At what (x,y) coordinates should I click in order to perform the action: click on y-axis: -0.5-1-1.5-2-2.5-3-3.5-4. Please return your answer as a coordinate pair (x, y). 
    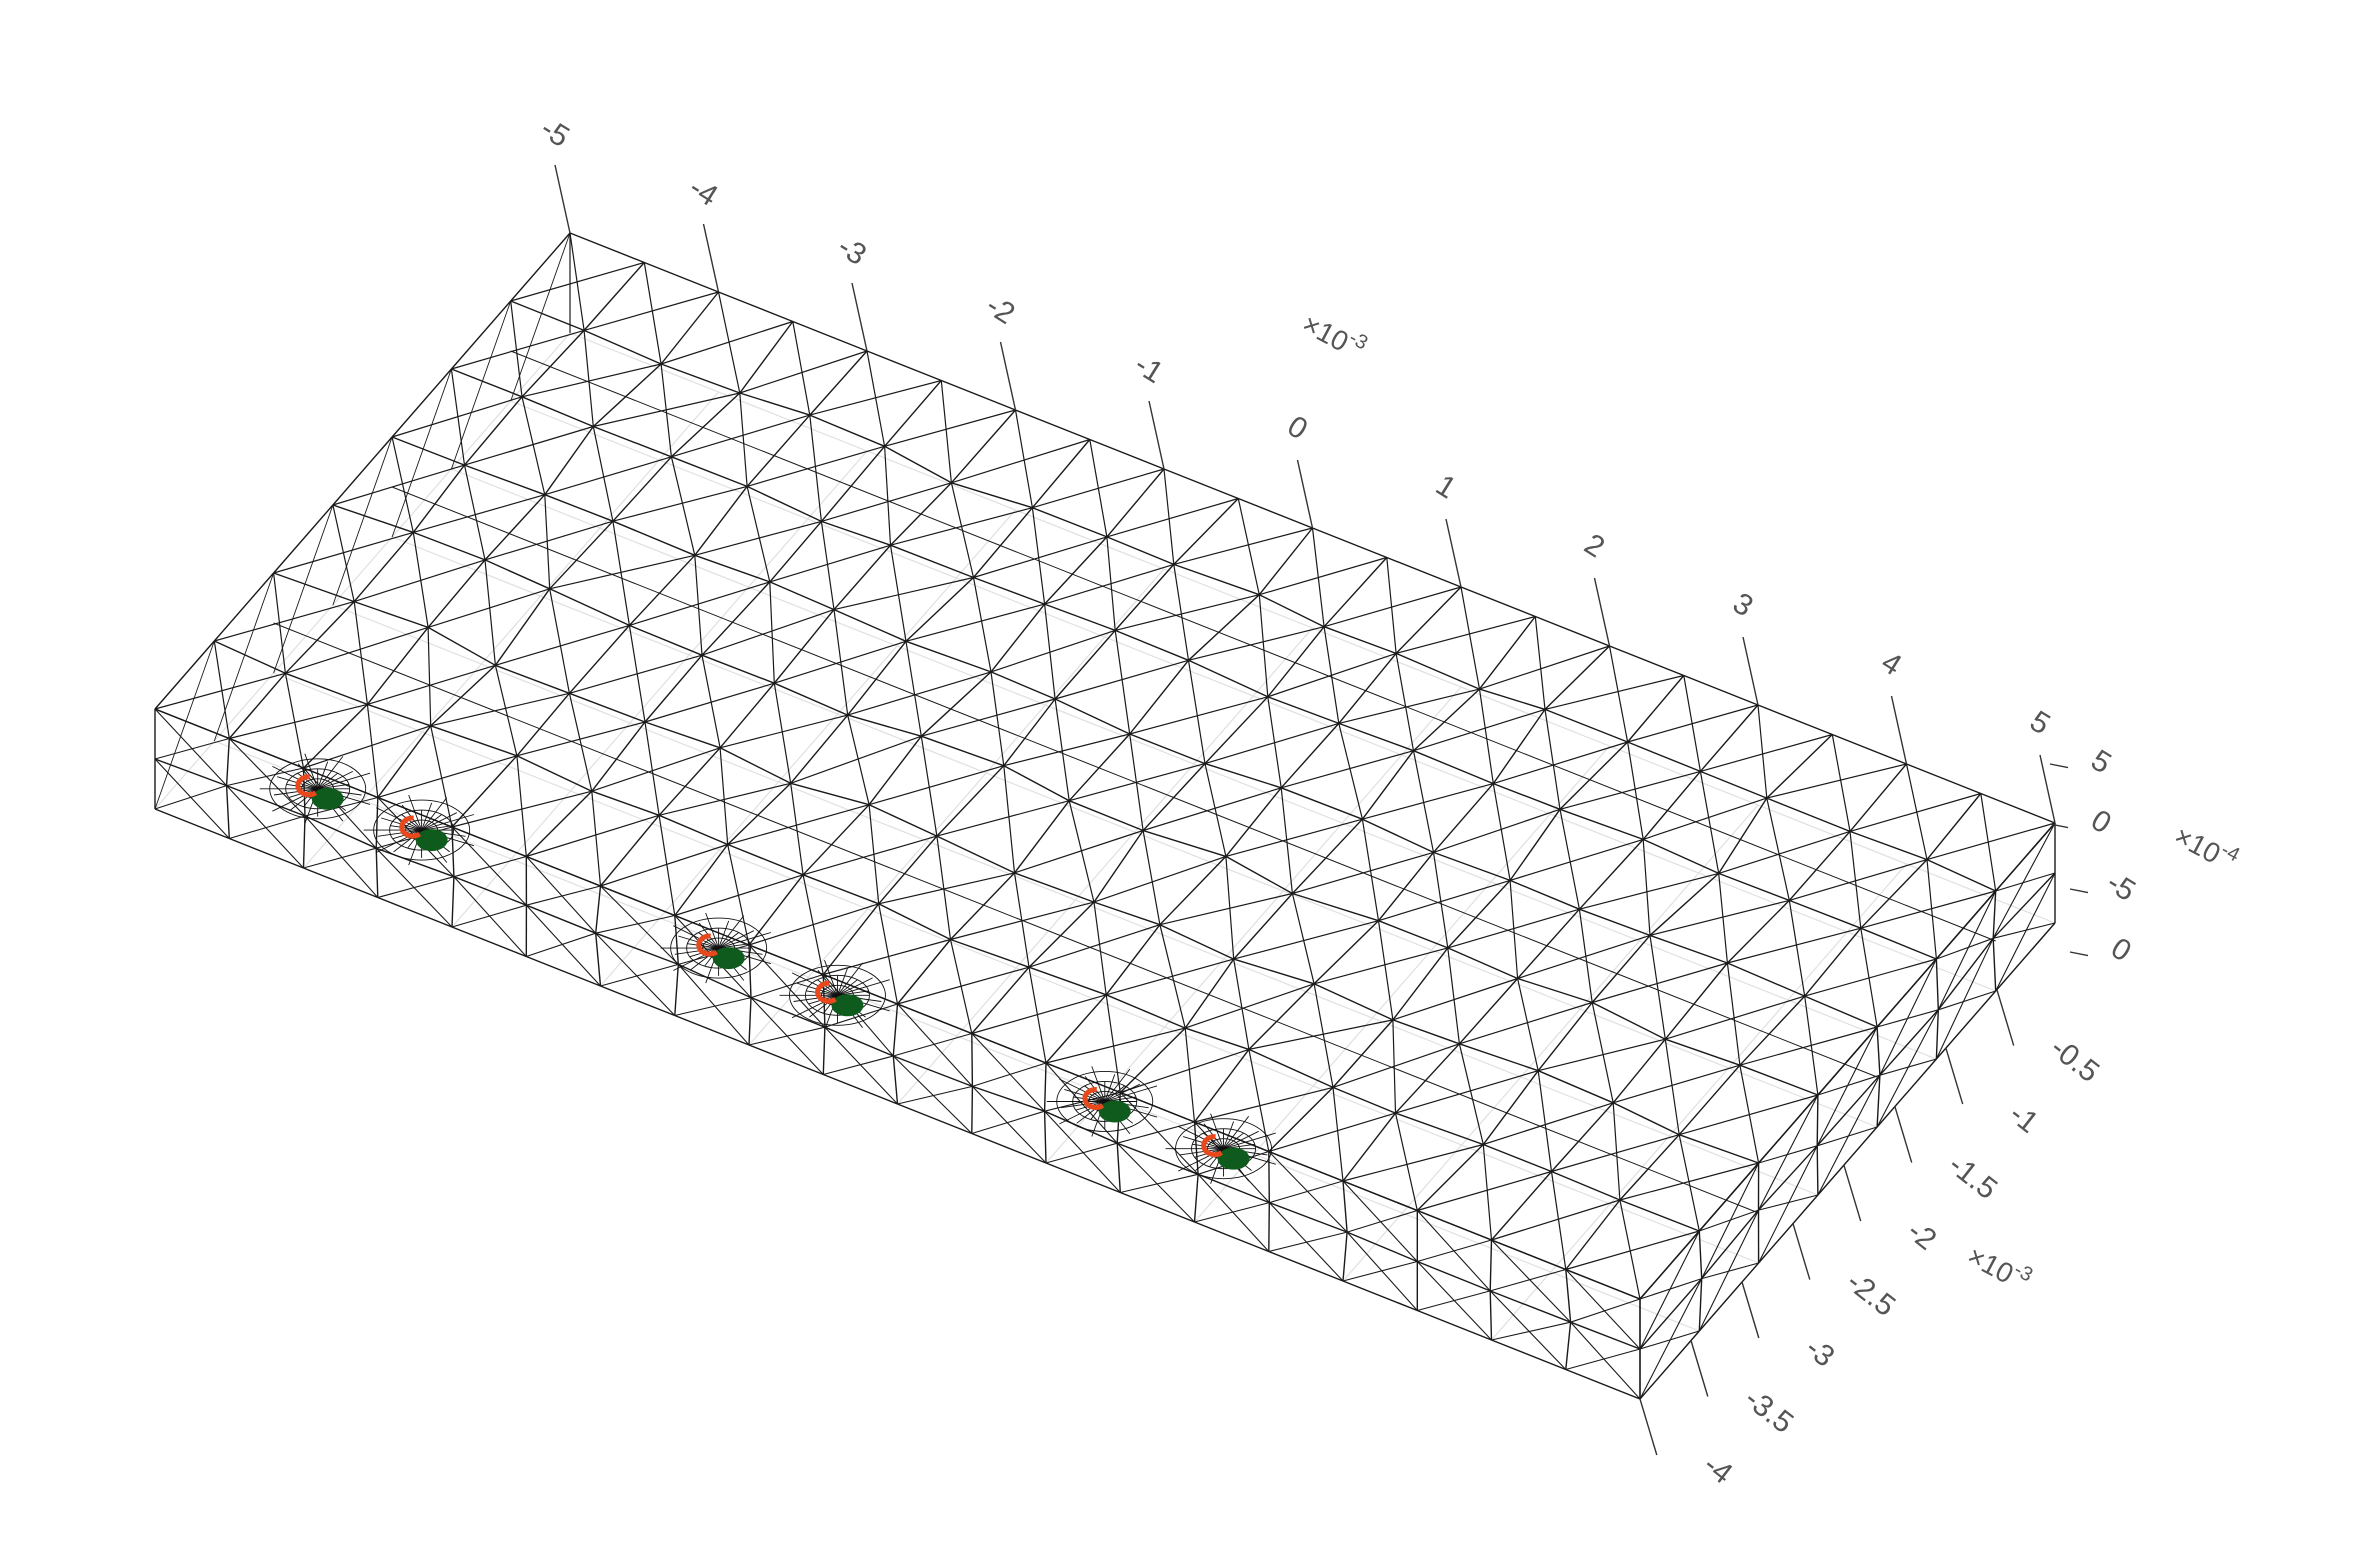
    Looking at the image, I should click on (1872, 1240).